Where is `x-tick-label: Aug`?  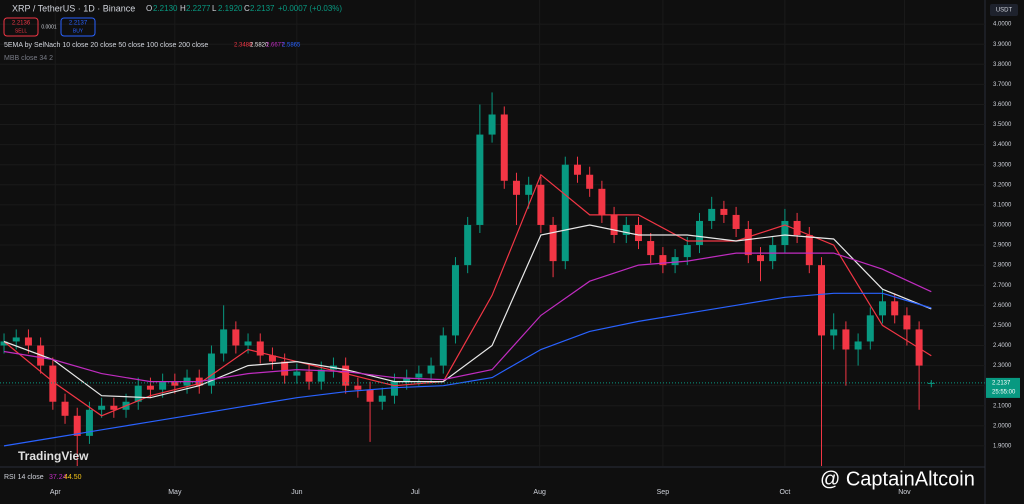 x-tick-label: Aug is located at coordinates (539, 492).